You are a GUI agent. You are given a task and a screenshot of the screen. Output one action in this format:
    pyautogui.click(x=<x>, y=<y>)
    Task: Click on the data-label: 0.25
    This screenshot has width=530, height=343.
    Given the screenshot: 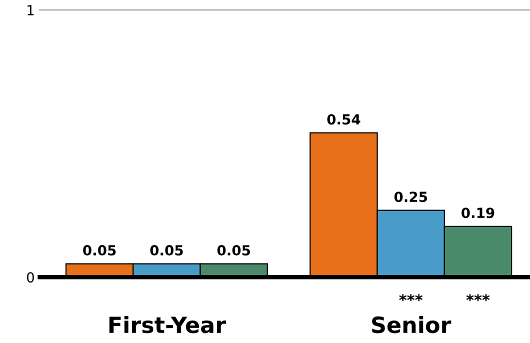 What is the action you would take?
    pyautogui.click(x=411, y=197)
    